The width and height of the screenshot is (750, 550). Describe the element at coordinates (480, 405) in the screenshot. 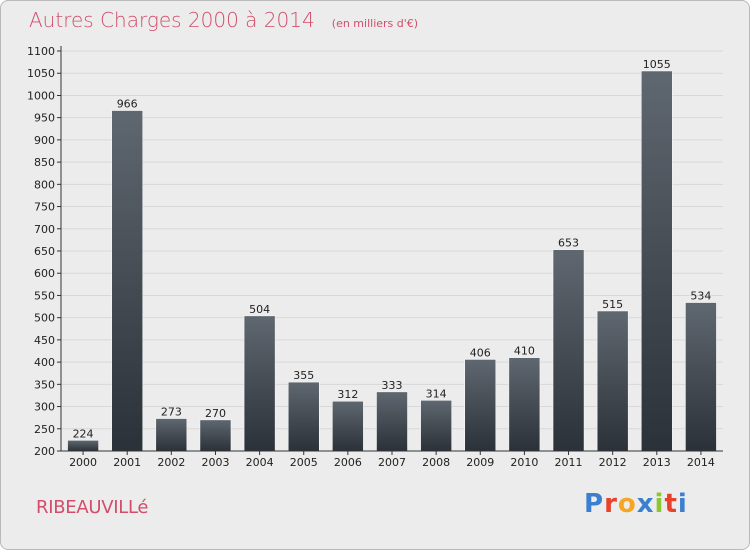

I see `bar-2009` at that location.